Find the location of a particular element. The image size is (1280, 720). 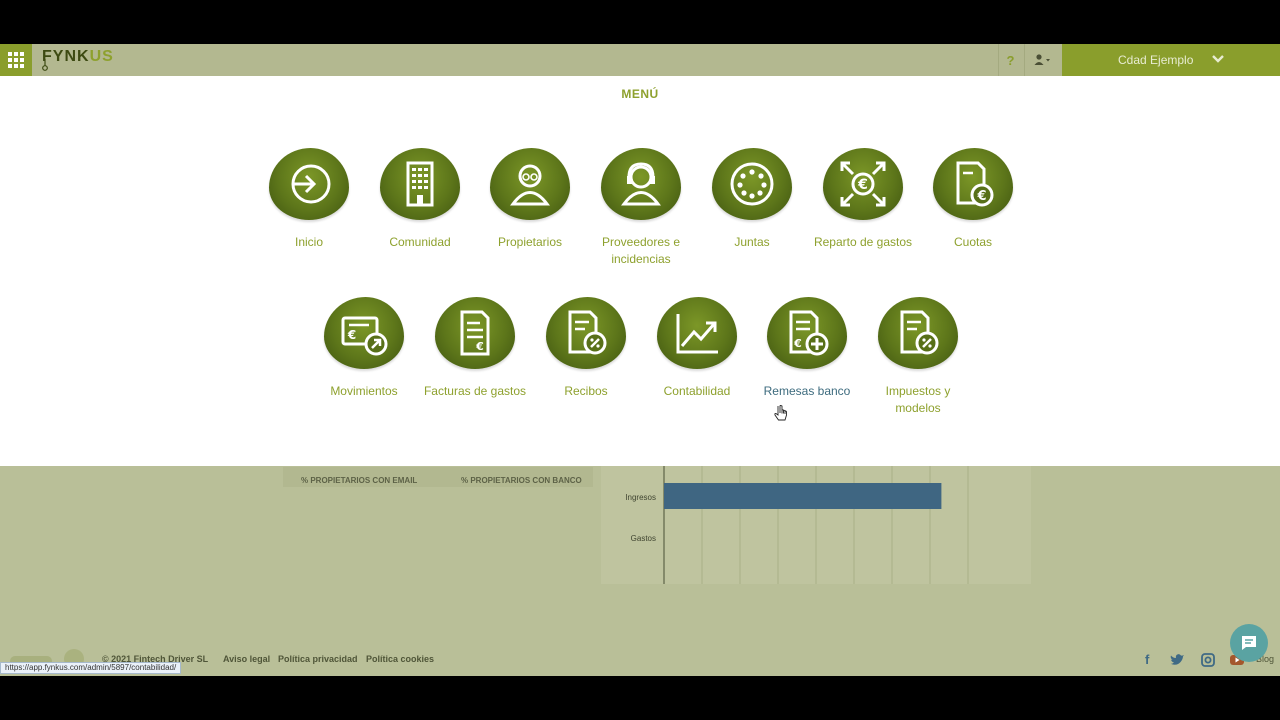

menu-label: Comunidad is located at coordinates (420, 242).